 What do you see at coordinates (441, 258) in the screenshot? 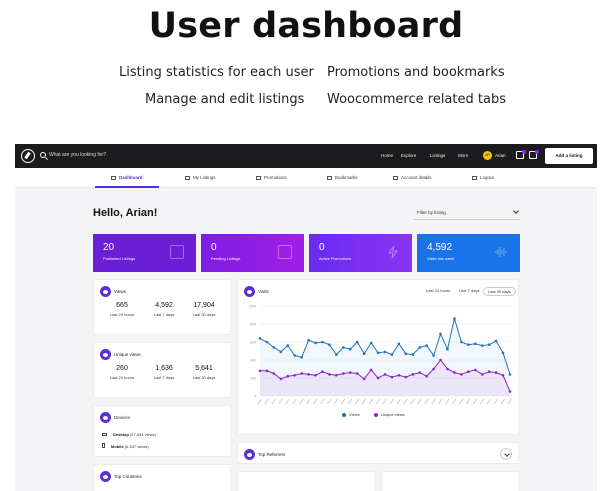
I see `stat-label: Visits this week` at bounding box center [441, 258].